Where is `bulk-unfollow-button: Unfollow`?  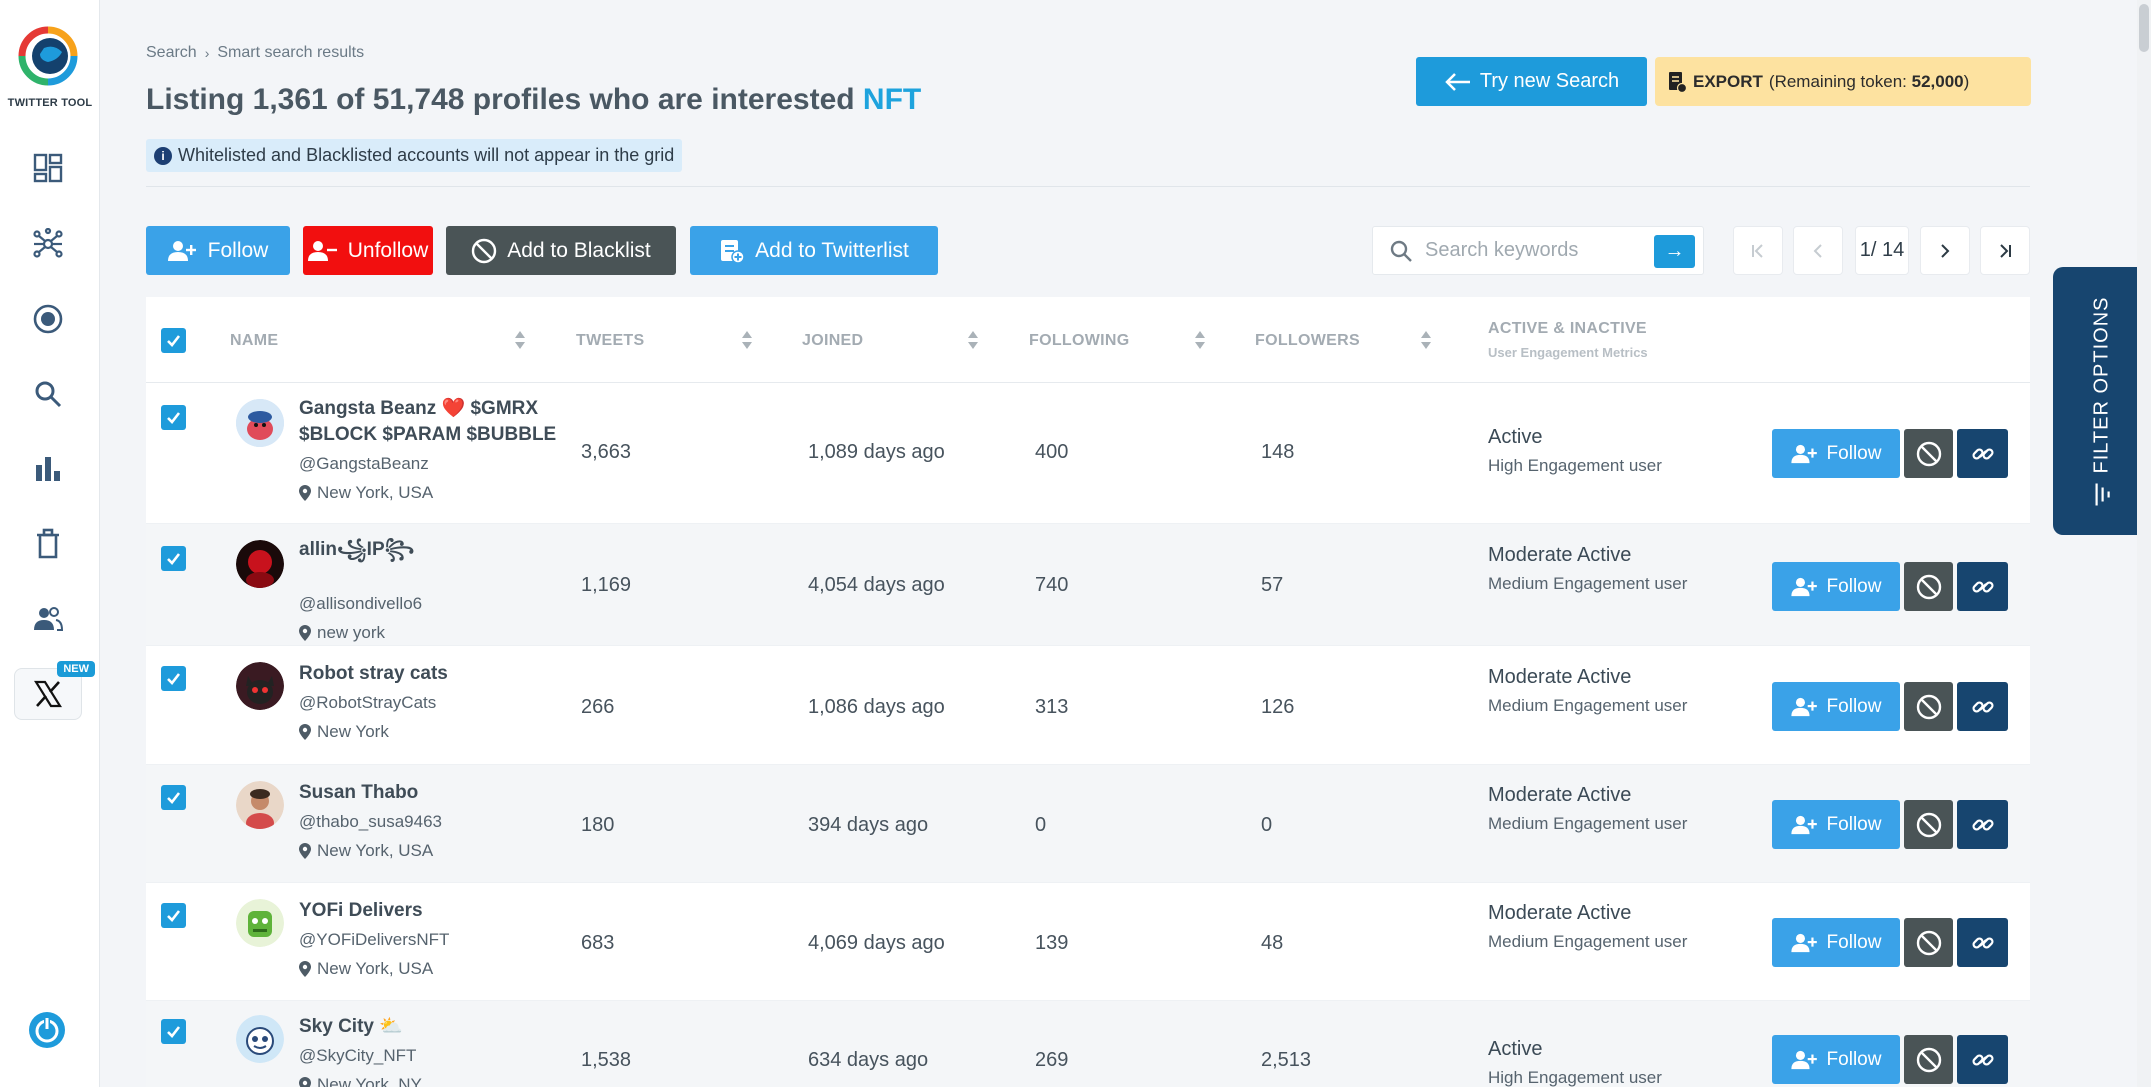
bulk-unfollow-button: Unfollow is located at coordinates (368, 250).